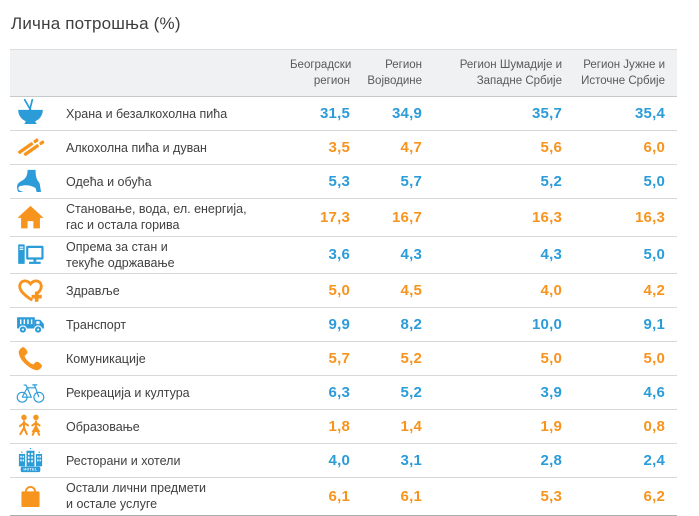  Describe the element at coordinates (394, 461) in the screenshot. I see `value-cell: 3,1` at that location.